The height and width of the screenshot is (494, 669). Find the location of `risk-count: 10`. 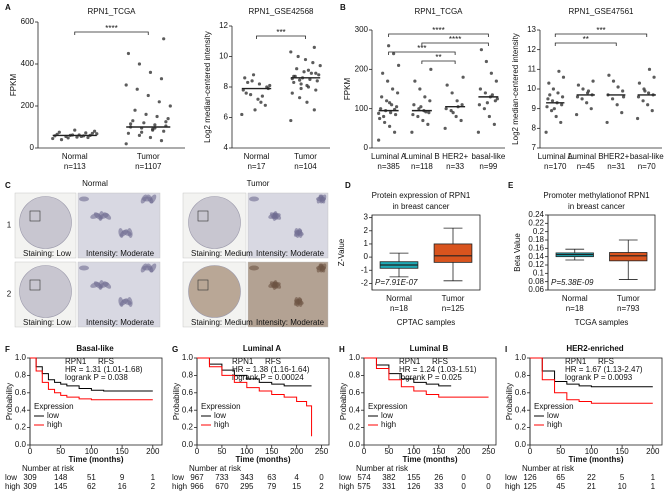

risk-count: 10 is located at coordinates (622, 486).